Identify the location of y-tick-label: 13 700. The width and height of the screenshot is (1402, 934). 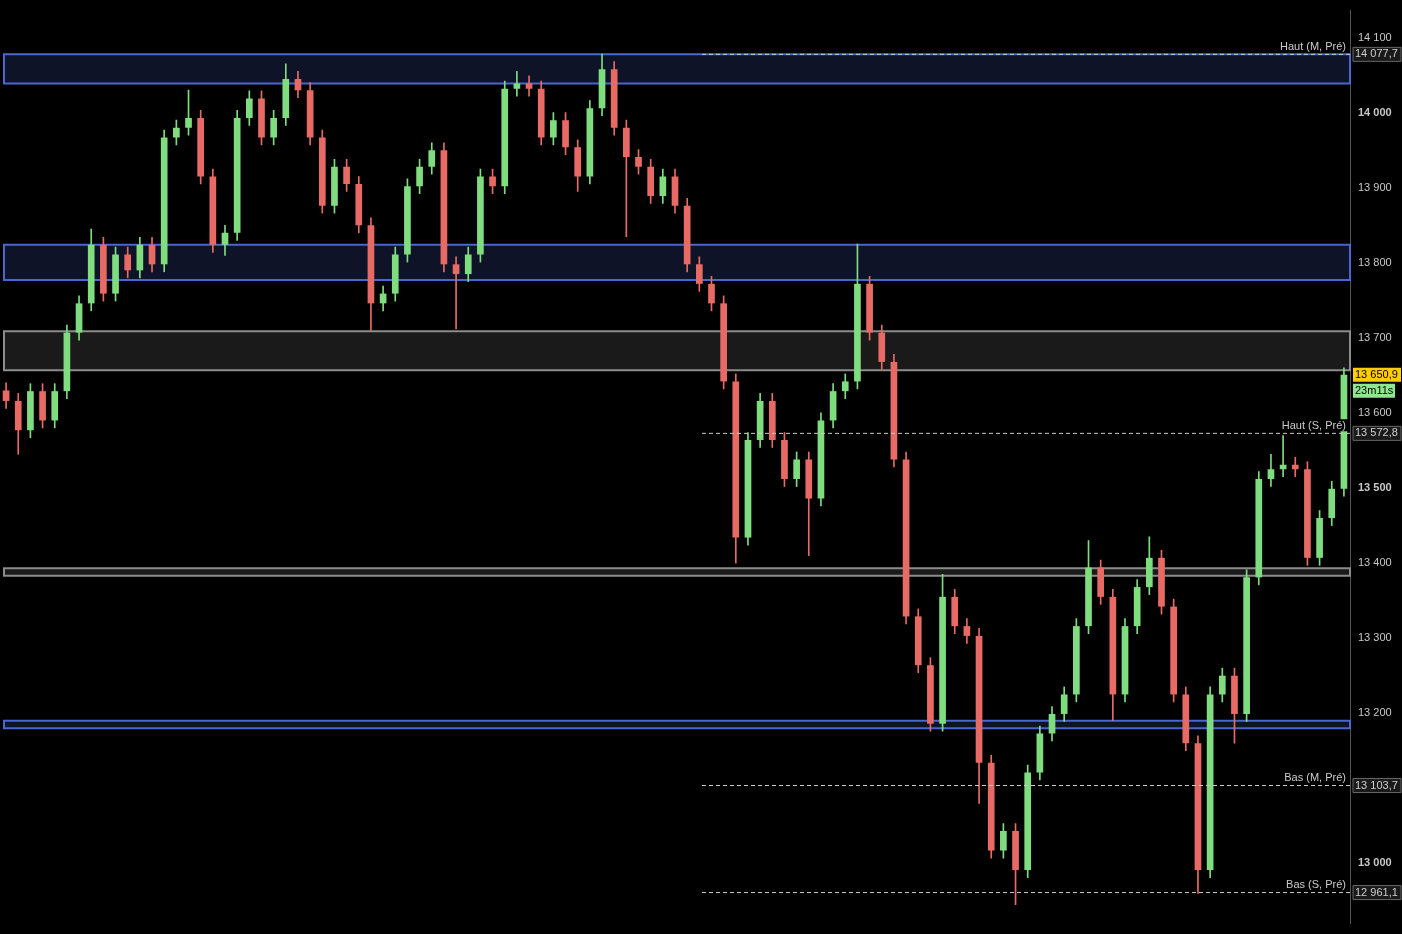
(1375, 336).